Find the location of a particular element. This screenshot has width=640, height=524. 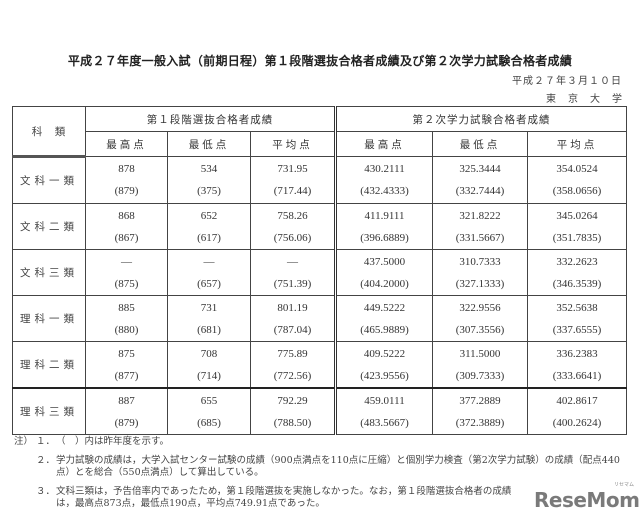

cell: ― (751.39) is located at coordinates (293, 272).